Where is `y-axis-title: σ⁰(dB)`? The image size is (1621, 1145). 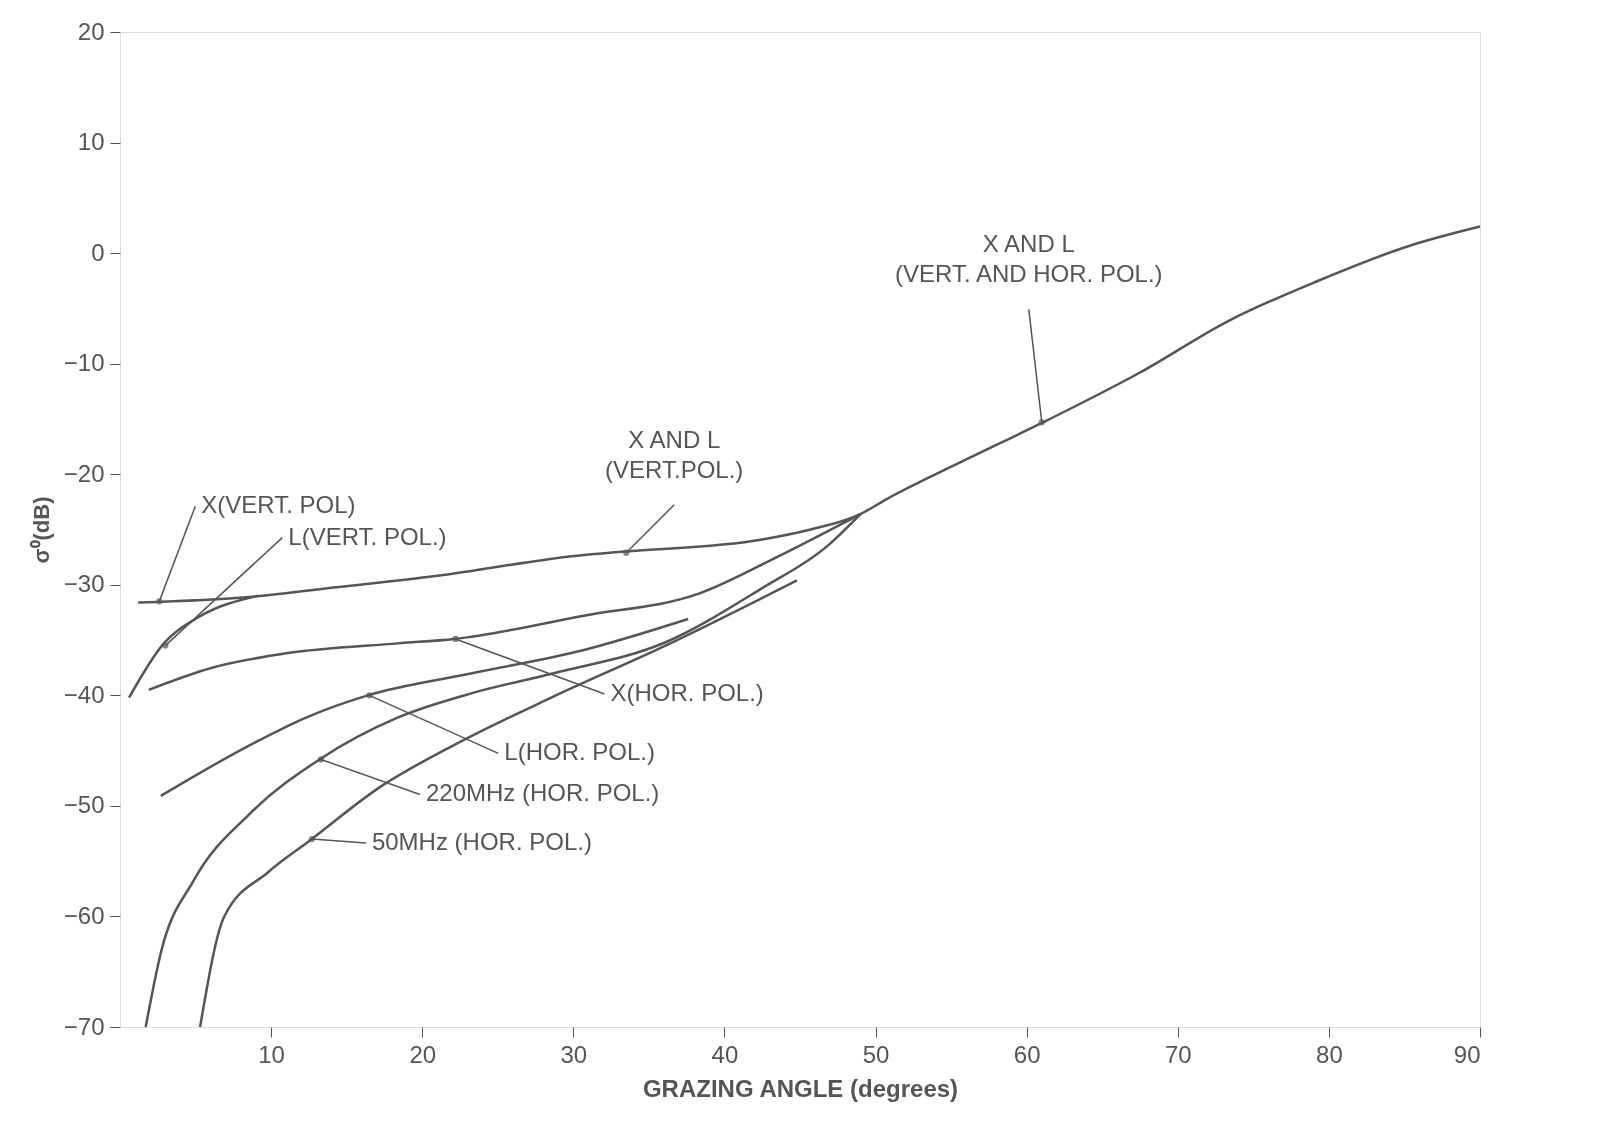 y-axis-title: σ⁰(dB) is located at coordinates (41, 530).